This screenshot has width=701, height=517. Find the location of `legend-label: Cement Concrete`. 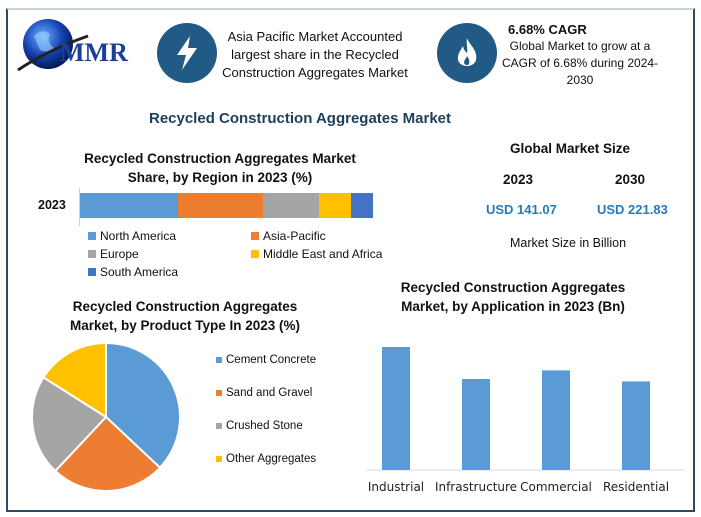

legend-label: Cement Concrete is located at coordinates (271, 360).